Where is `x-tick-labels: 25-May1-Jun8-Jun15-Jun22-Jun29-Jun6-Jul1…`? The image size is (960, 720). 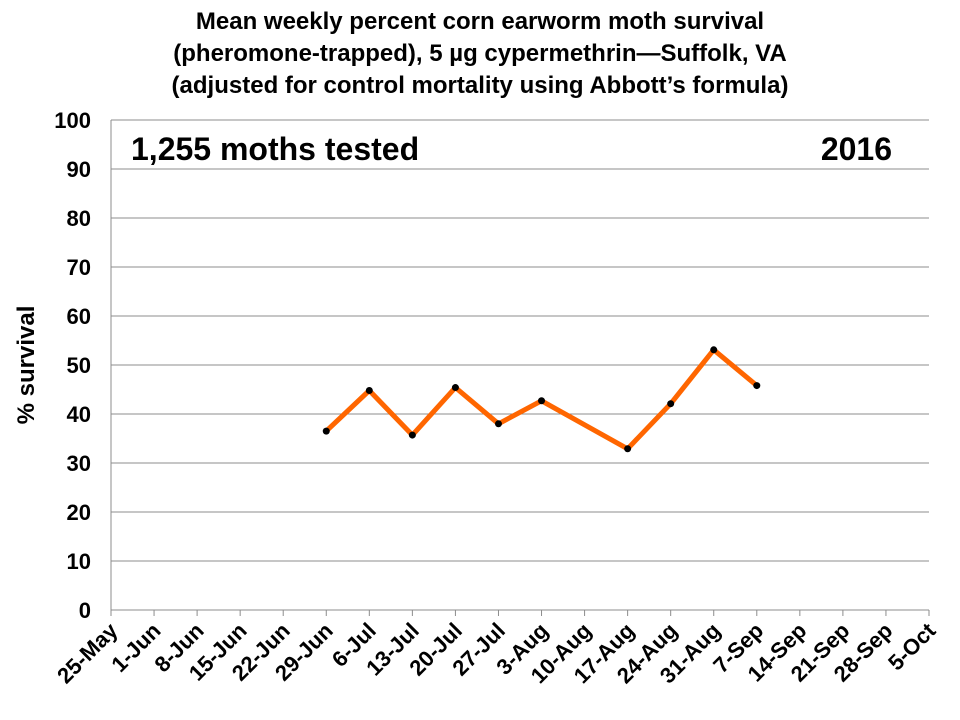 x-tick-labels: 25-May1-Jun8-Jun15-Jun22-Jun29-Jun6-Jul1… is located at coordinates (496, 652).